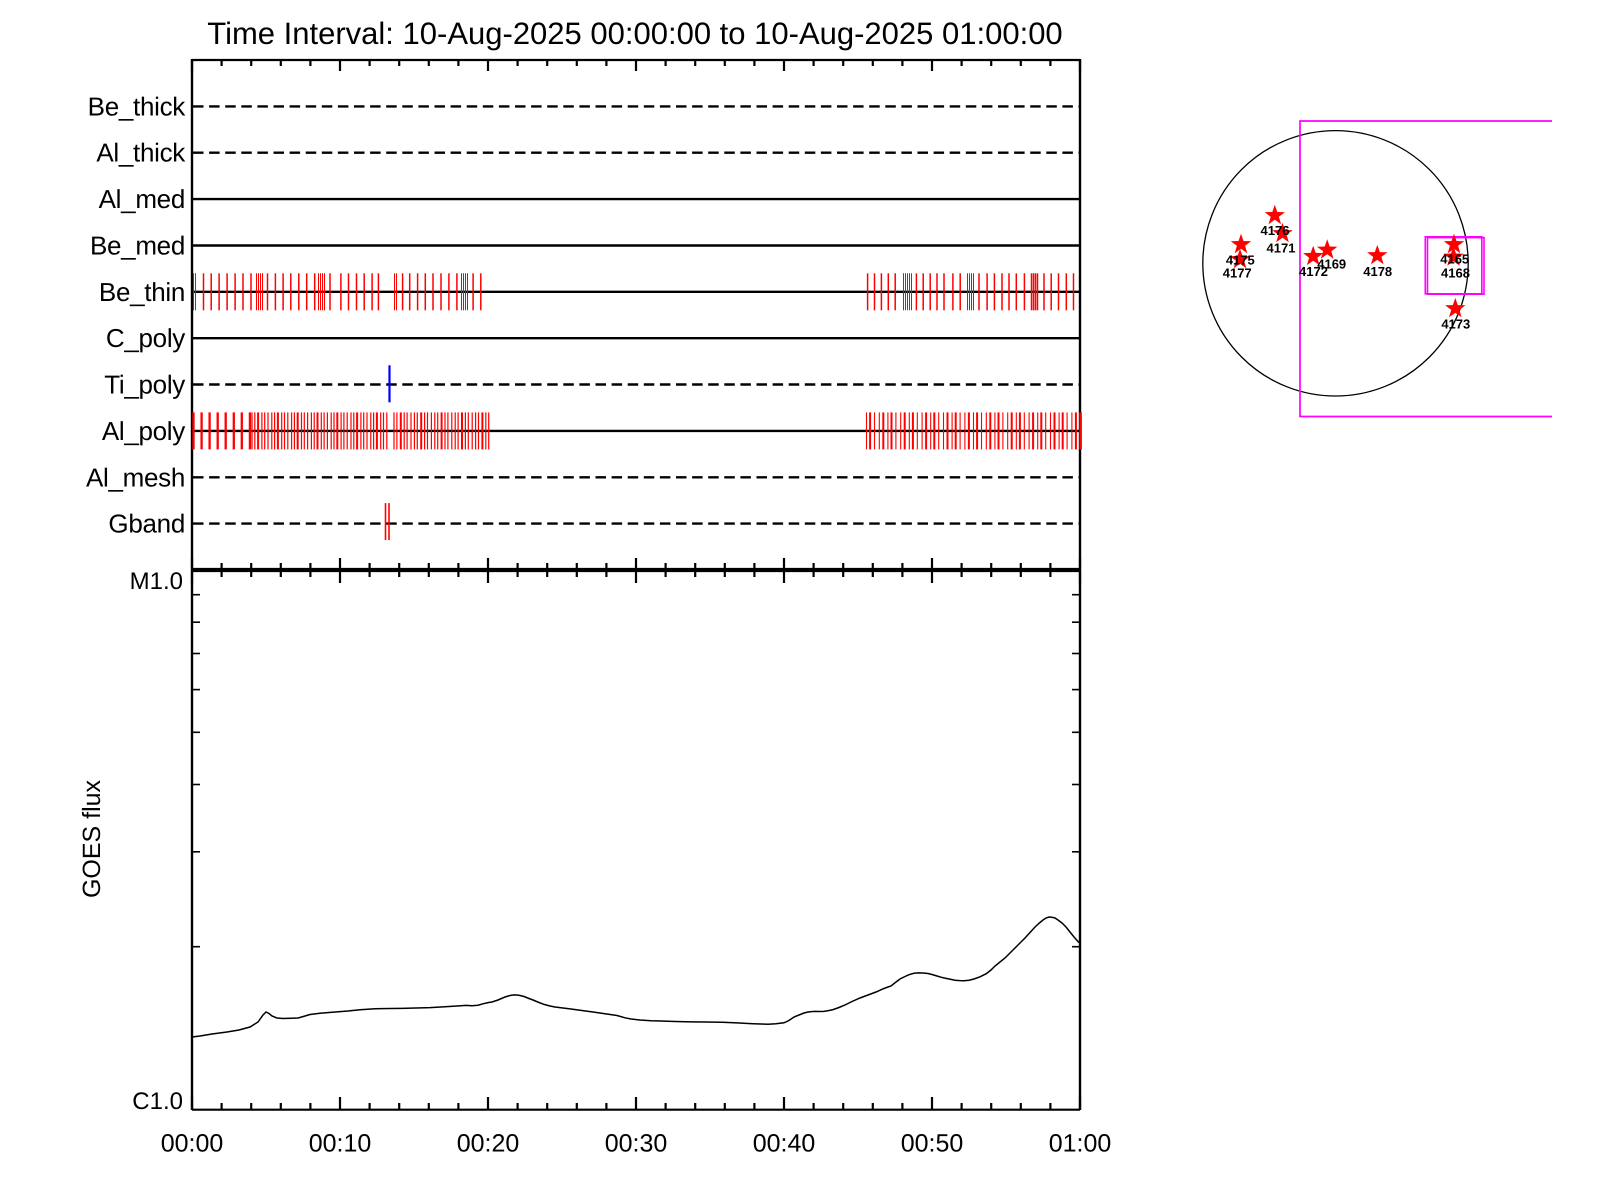 The width and height of the screenshot is (1600, 1200). Describe the element at coordinates (1275, 230) in the screenshot. I see `svg-text: 4176` at that location.